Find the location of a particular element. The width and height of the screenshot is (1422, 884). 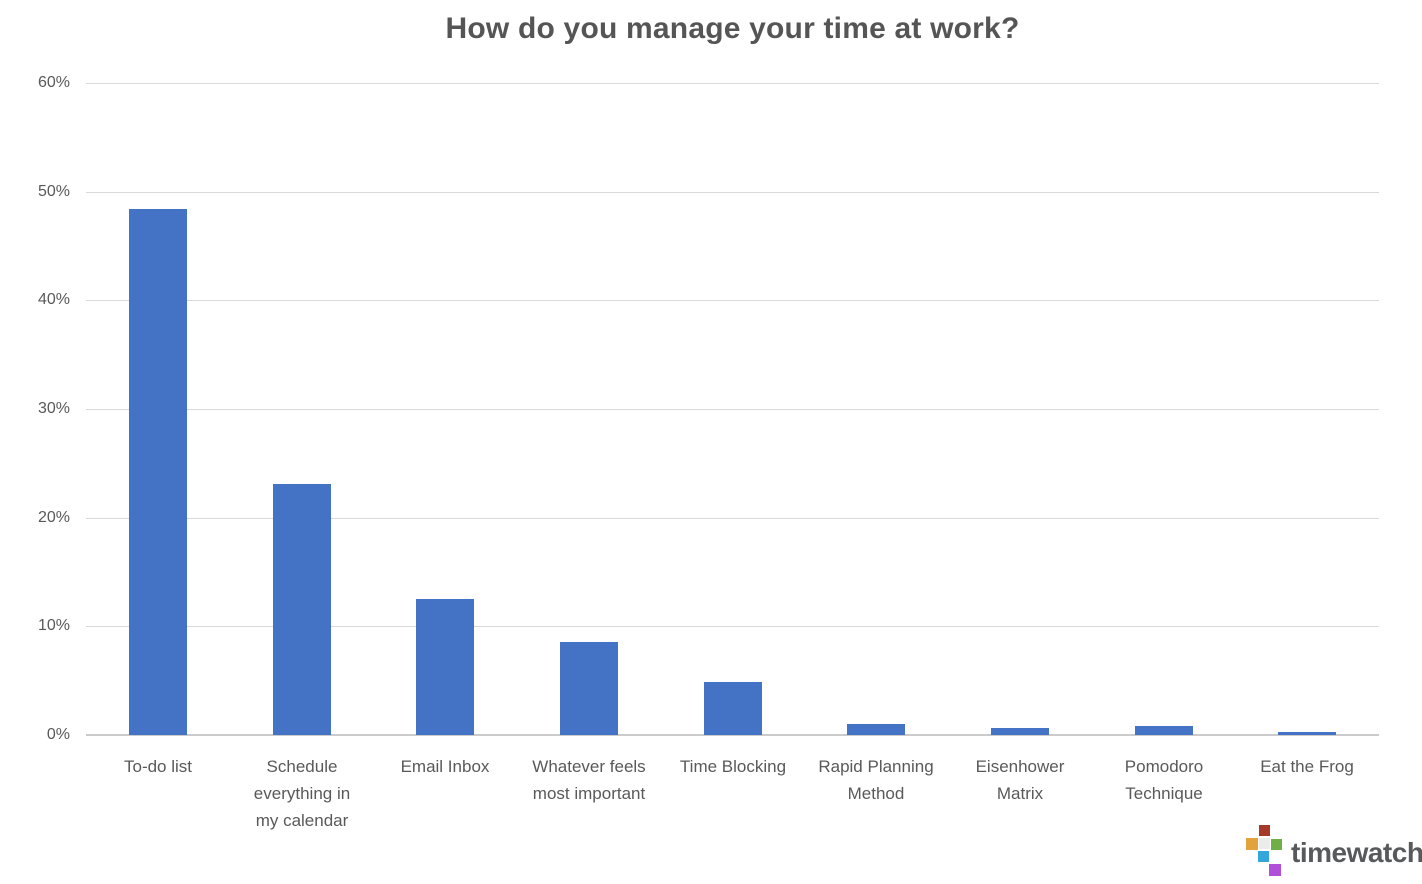

y-axis-tick: 60% is located at coordinates (53, 82).